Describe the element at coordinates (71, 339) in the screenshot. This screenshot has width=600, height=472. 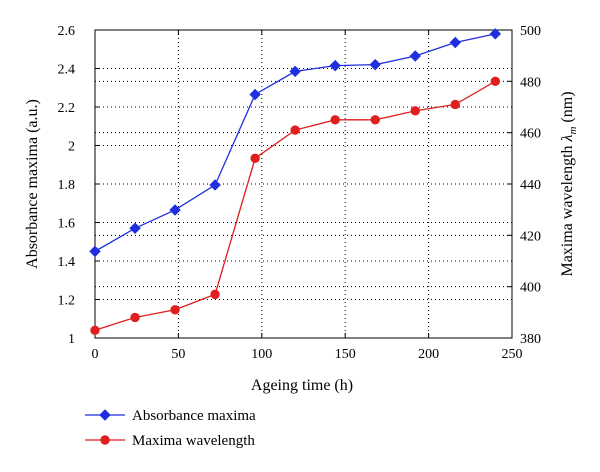
I see `y-tick-label: 1` at that location.